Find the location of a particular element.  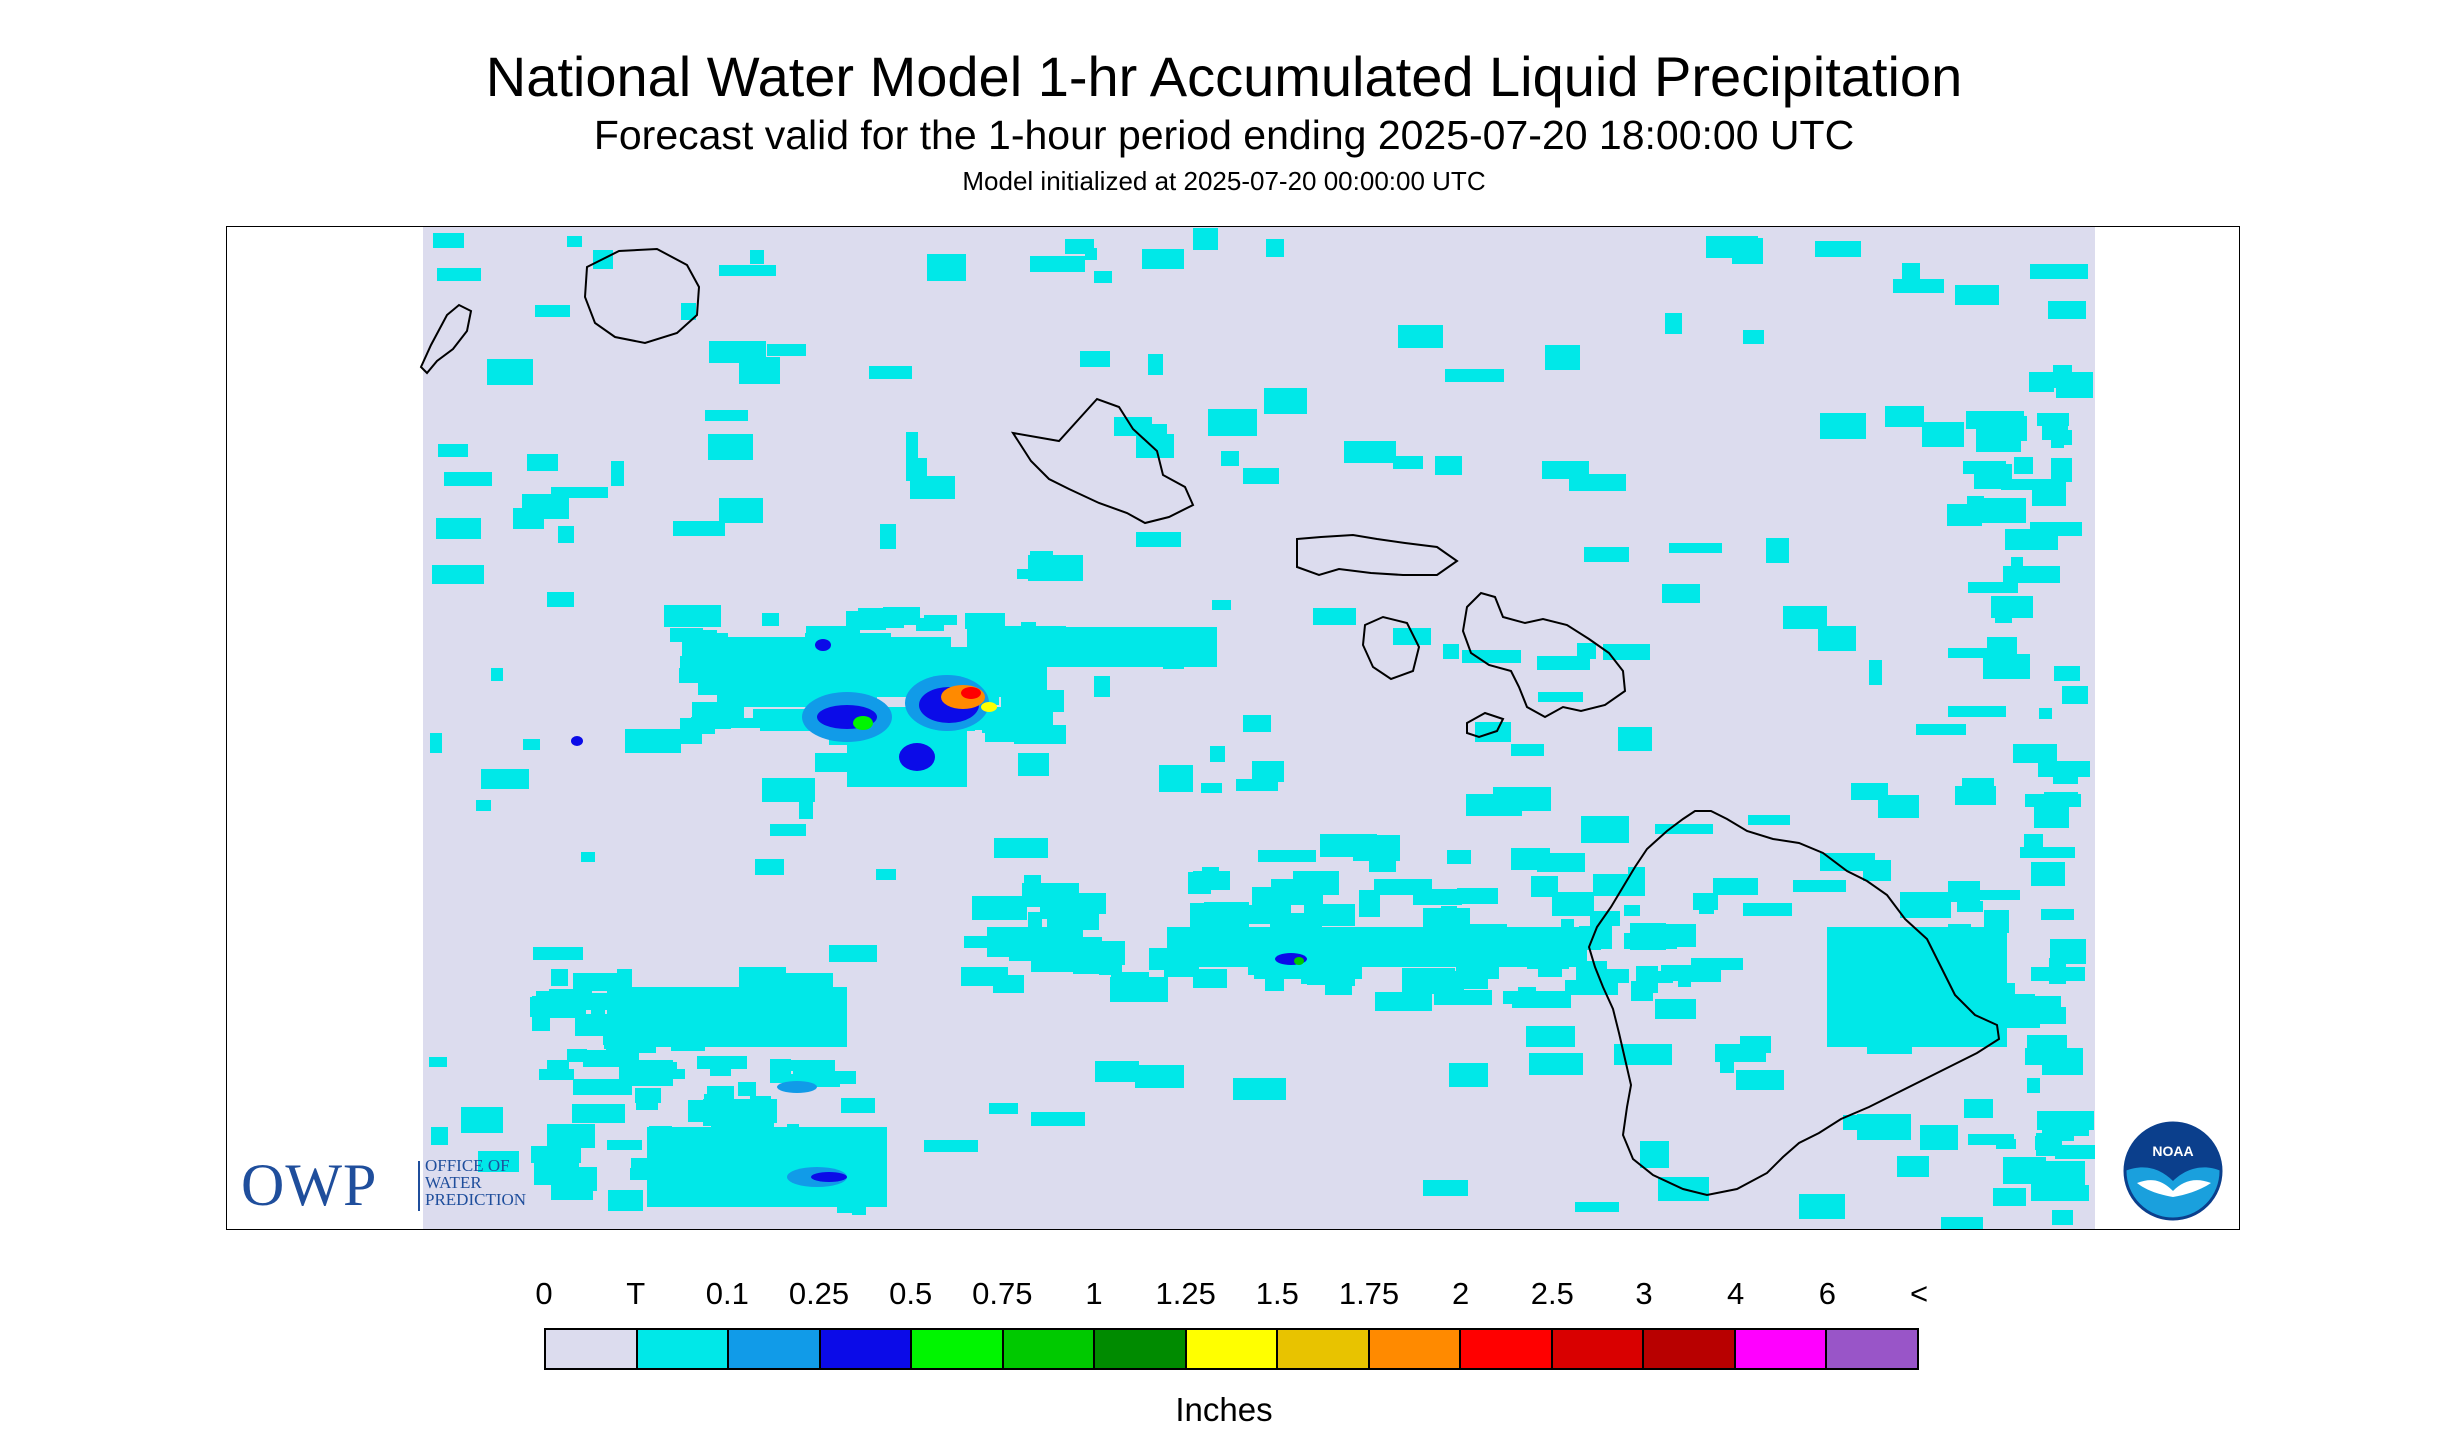

legend-label: T is located at coordinates (636, 1293).